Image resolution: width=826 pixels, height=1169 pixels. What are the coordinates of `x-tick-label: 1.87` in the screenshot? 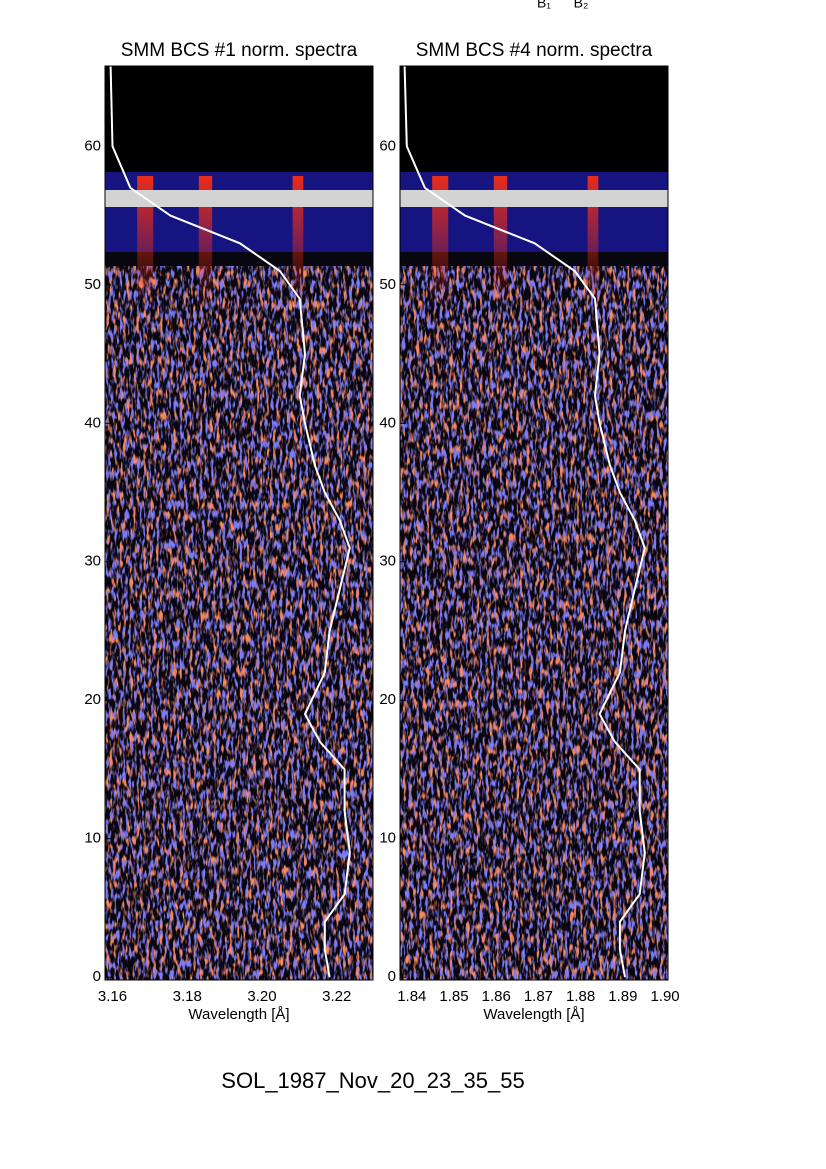 It's located at (538, 996).